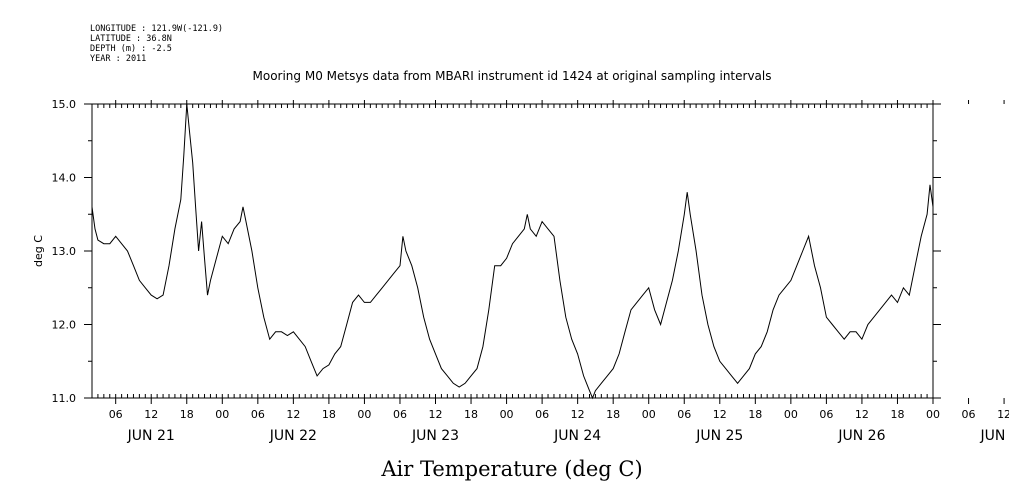 The width and height of the screenshot is (1009, 504). Describe the element at coordinates (435, 436) in the screenshot. I see `day-label: JUN 23` at that location.